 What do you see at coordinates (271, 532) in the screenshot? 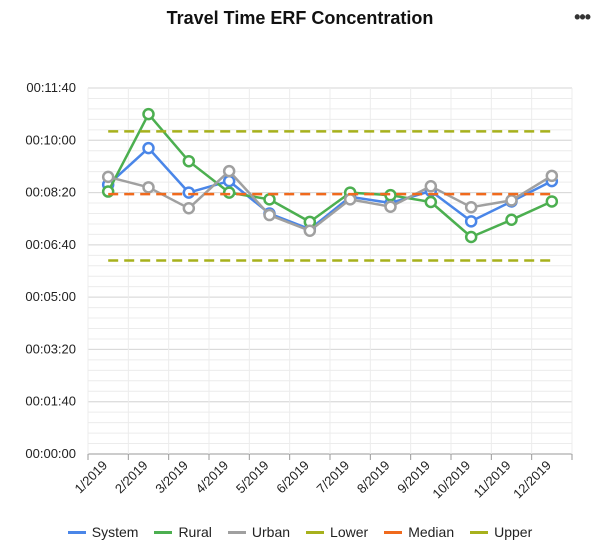
I see `legend-label: Urban` at bounding box center [271, 532].